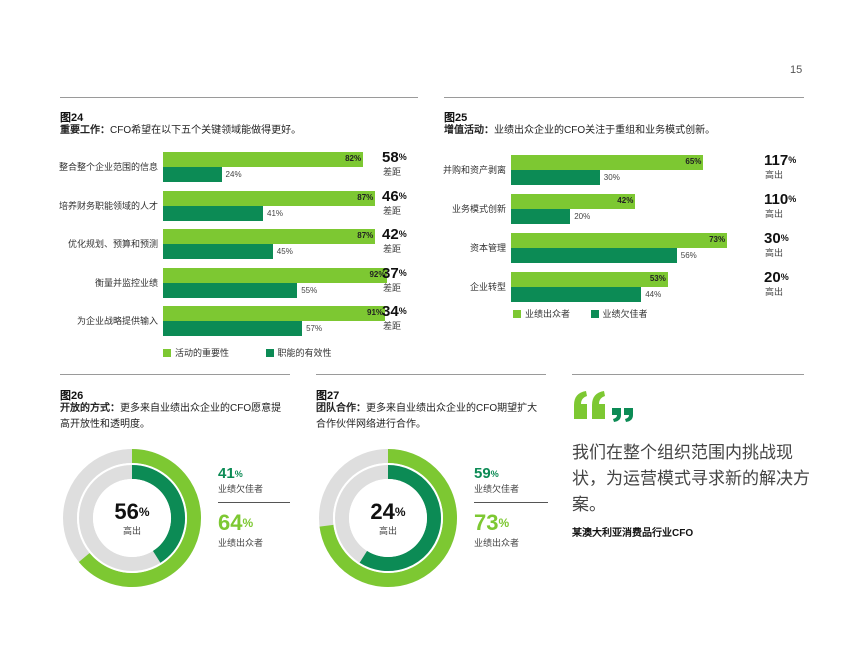  What do you see at coordinates (180, 417) in the screenshot?
I see `fig26-title: 开放的方式：更多来自业绩出众企业的CFO愿意提高开放性和透明度。` at bounding box center [180, 417].